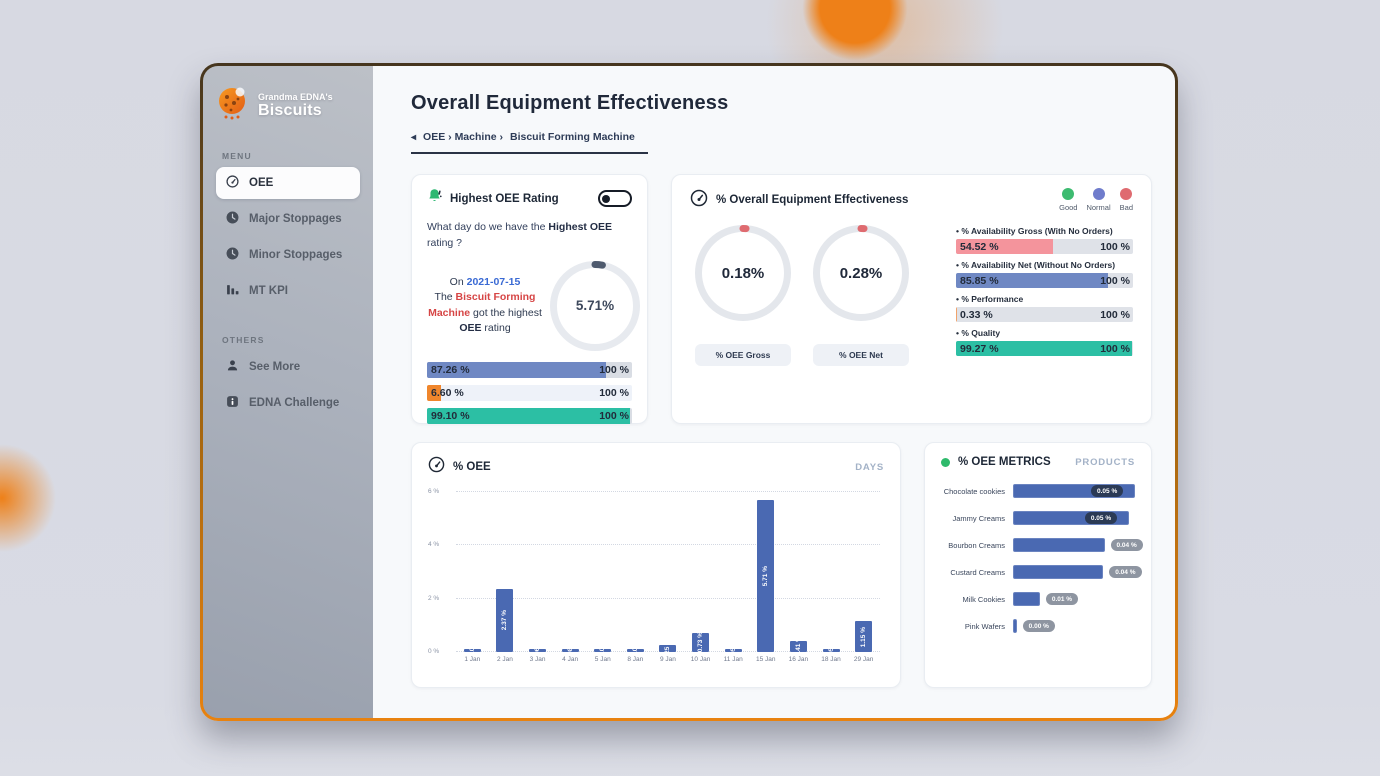 The height and width of the screenshot is (776, 1380). What do you see at coordinates (537, 659) in the screenshot?
I see `x-axis-label: 3 Jan` at bounding box center [537, 659].